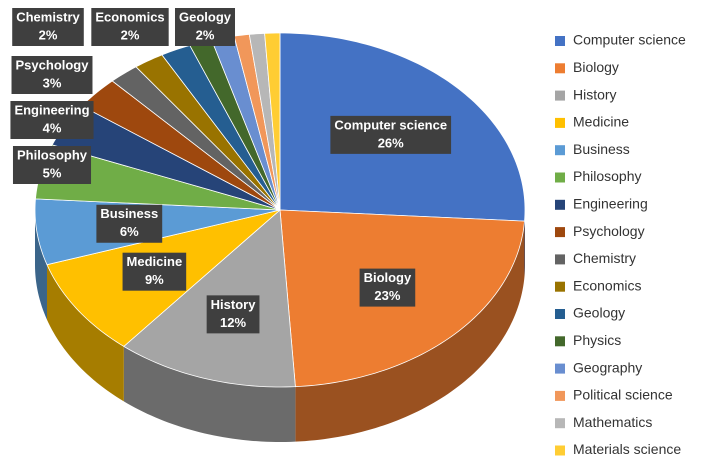  Describe the element at coordinates (390, 124) in the screenshot. I see `label-name: Computer science` at that location.